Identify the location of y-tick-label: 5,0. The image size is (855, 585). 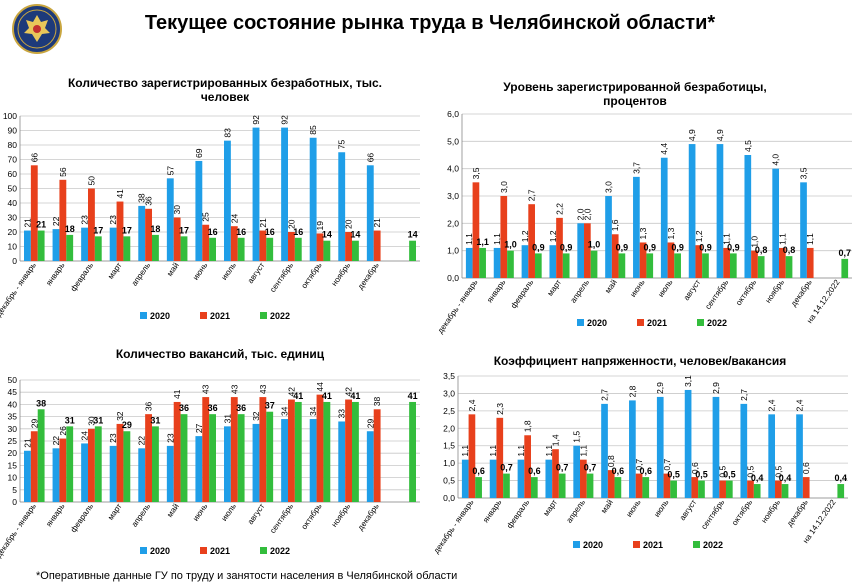
(453, 141).